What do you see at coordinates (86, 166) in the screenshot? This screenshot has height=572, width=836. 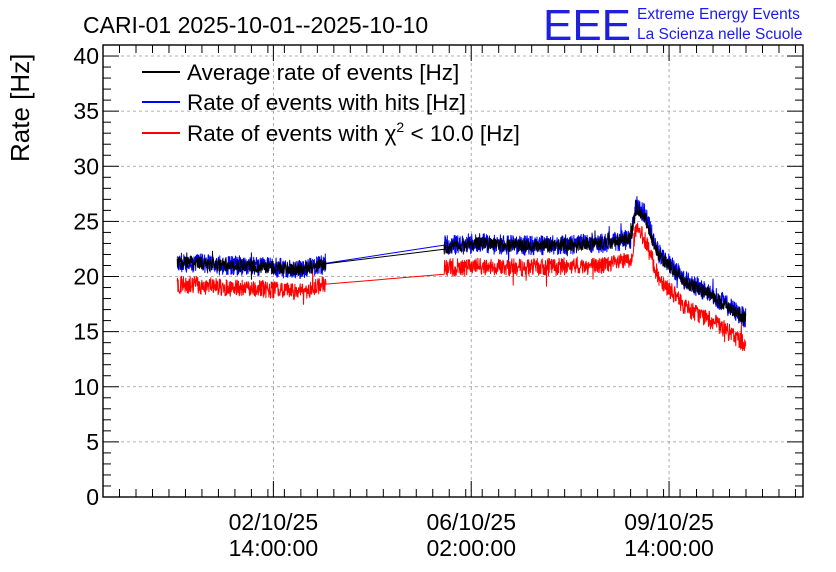 I see `y-tick-label: 30` at bounding box center [86, 166].